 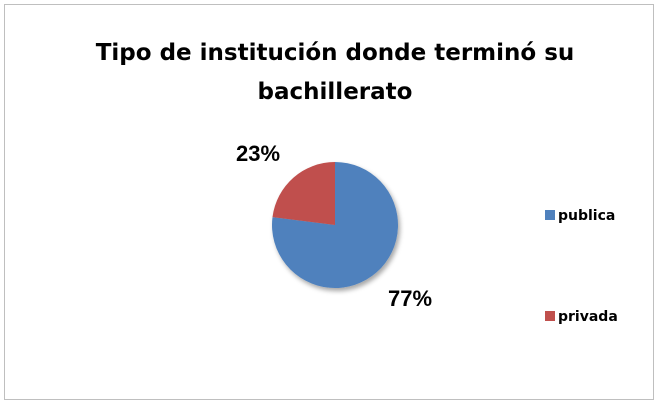 I want to click on pie, so click(x=334, y=225).